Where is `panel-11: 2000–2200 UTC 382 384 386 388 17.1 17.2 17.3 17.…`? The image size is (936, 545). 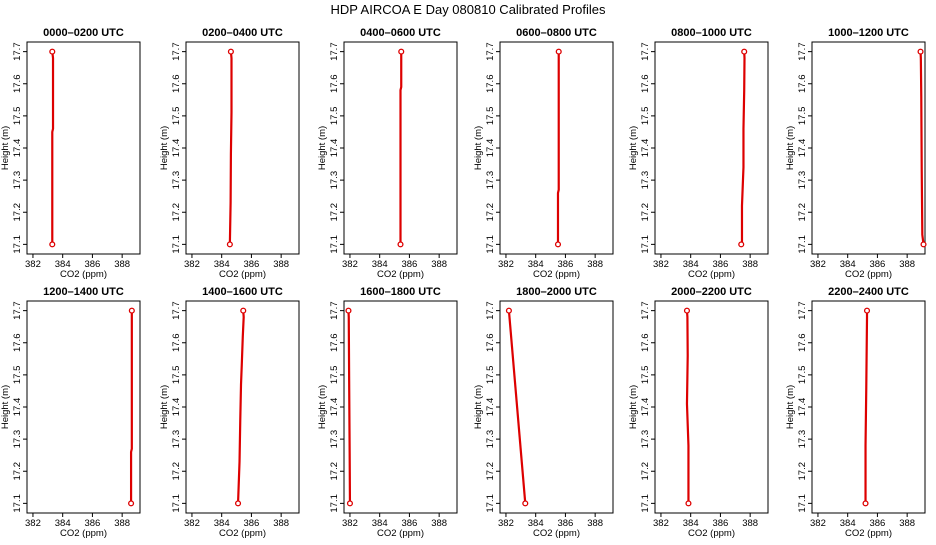
panel-11: 2000–2200 UTC 382 384 386 388 17.1 17.2 17.3 17.… is located at coordinates (698, 412).